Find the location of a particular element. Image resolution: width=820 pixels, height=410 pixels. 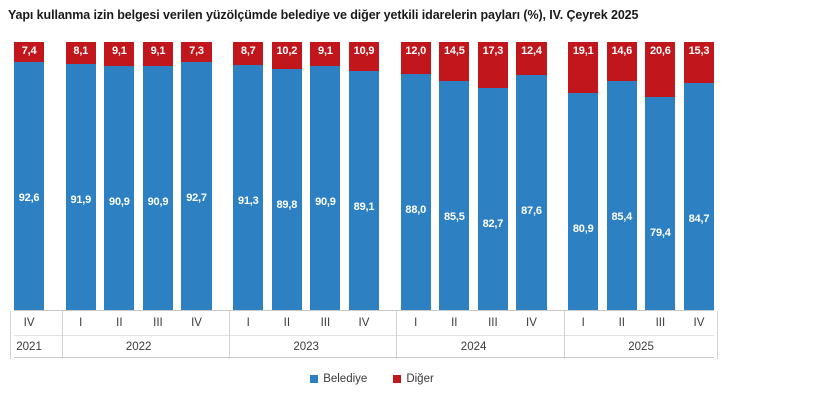

legend-item: Diğer is located at coordinates (413, 379).